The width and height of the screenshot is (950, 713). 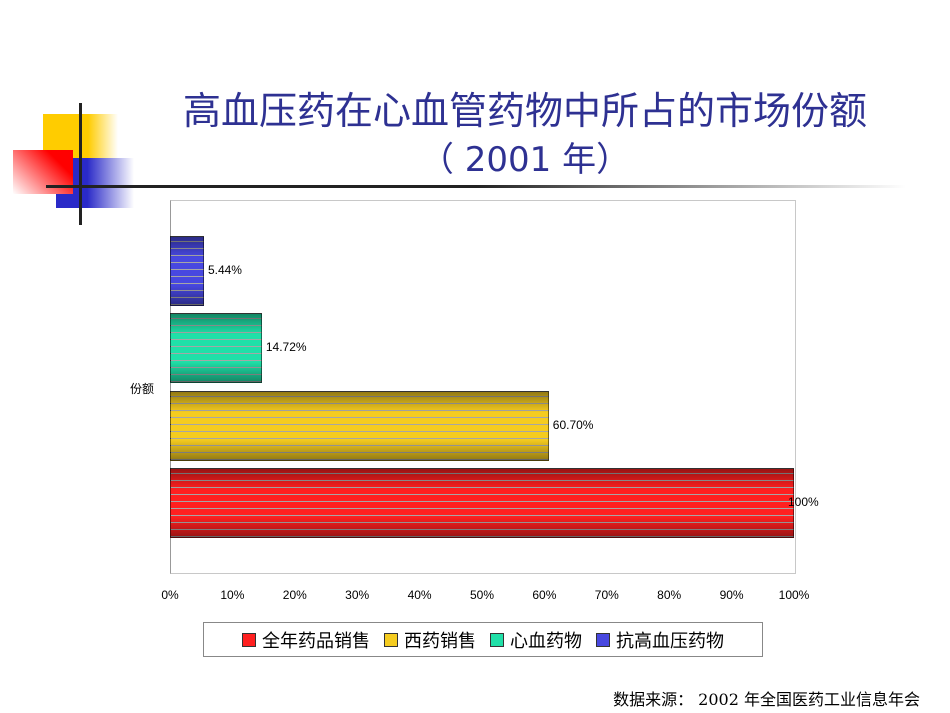 I want to click on x-tick-label: 90%, so click(x=731, y=595).